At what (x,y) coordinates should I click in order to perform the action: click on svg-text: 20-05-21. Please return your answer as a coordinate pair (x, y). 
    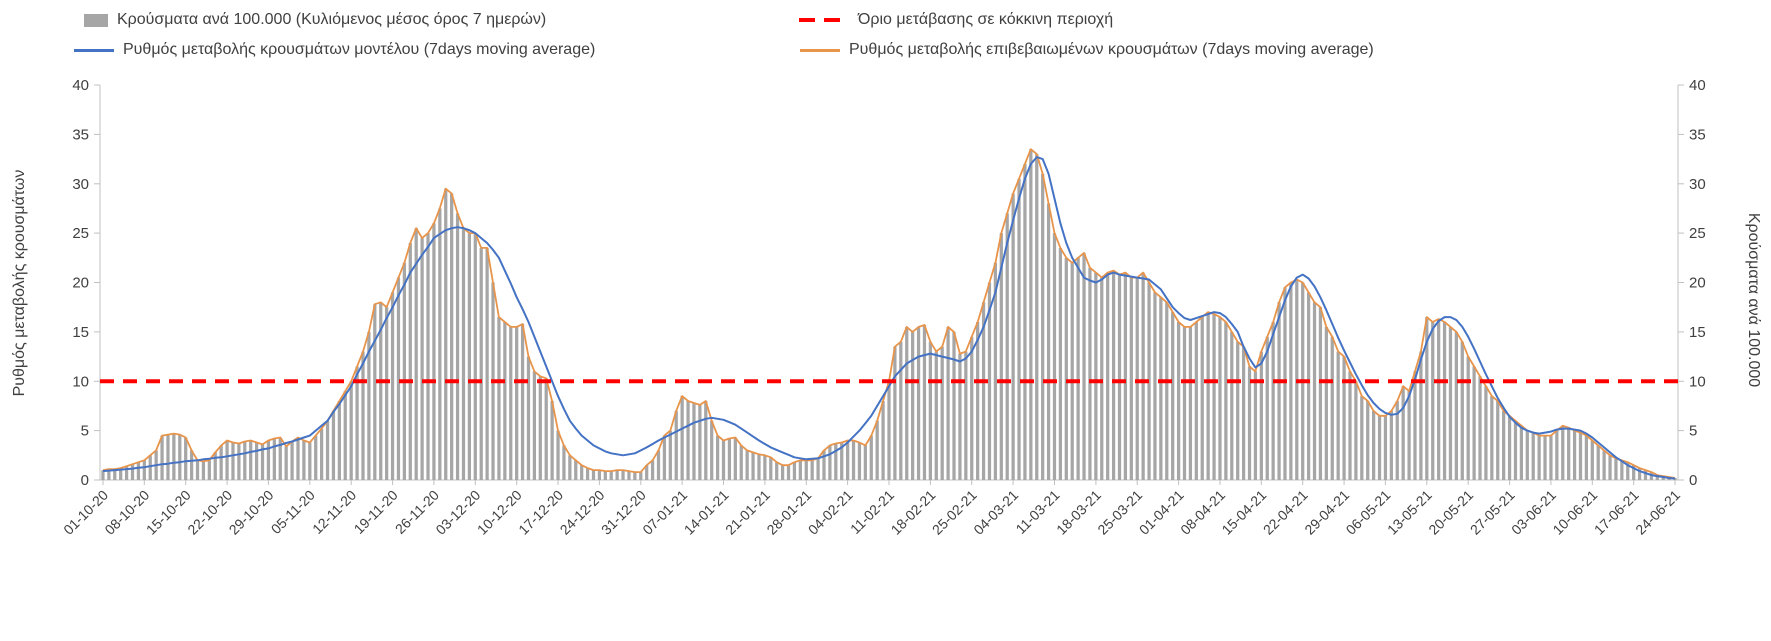
    Looking at the image, I should click on (1450, 512).